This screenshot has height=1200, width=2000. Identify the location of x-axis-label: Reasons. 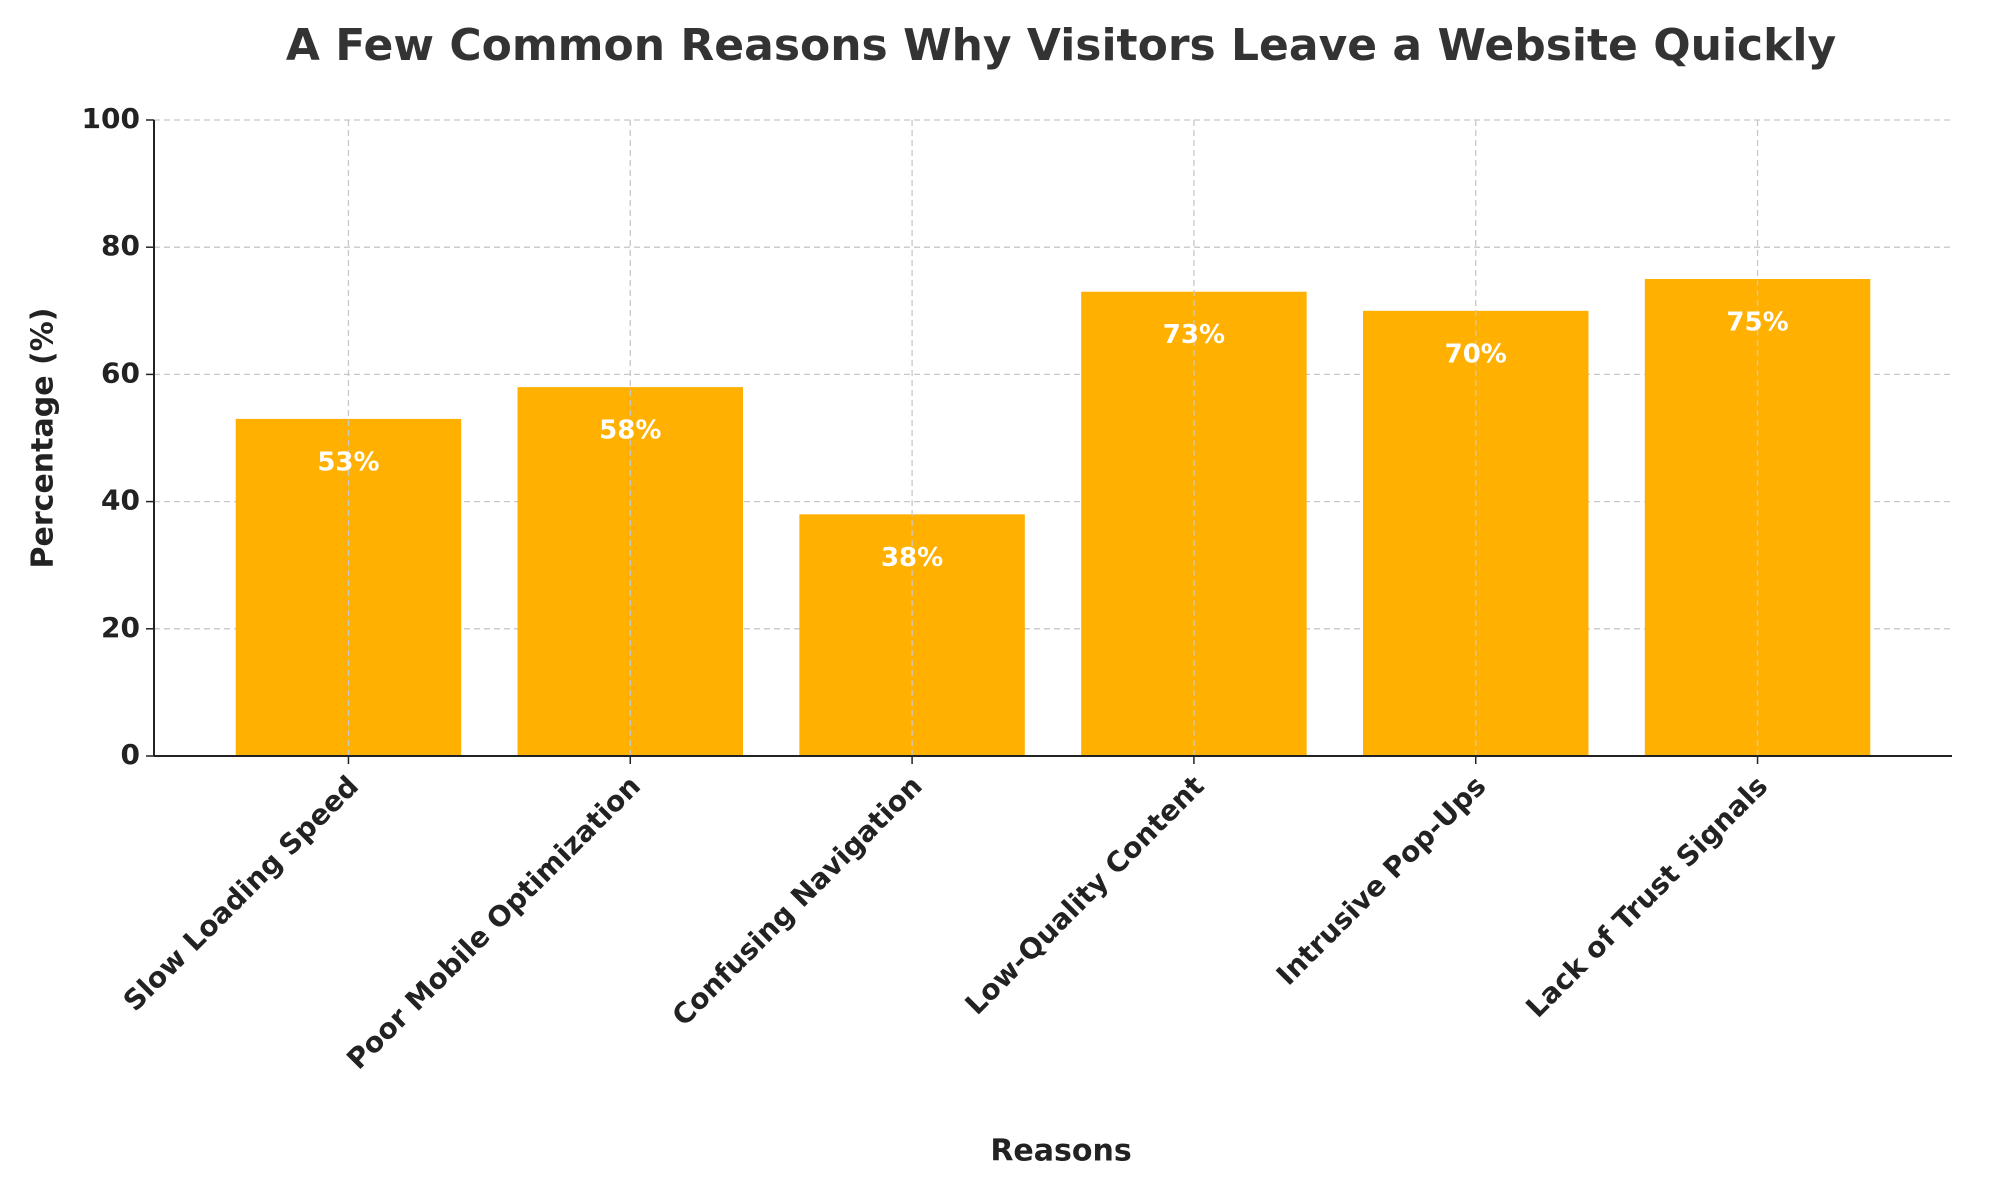
(1060, 1151).